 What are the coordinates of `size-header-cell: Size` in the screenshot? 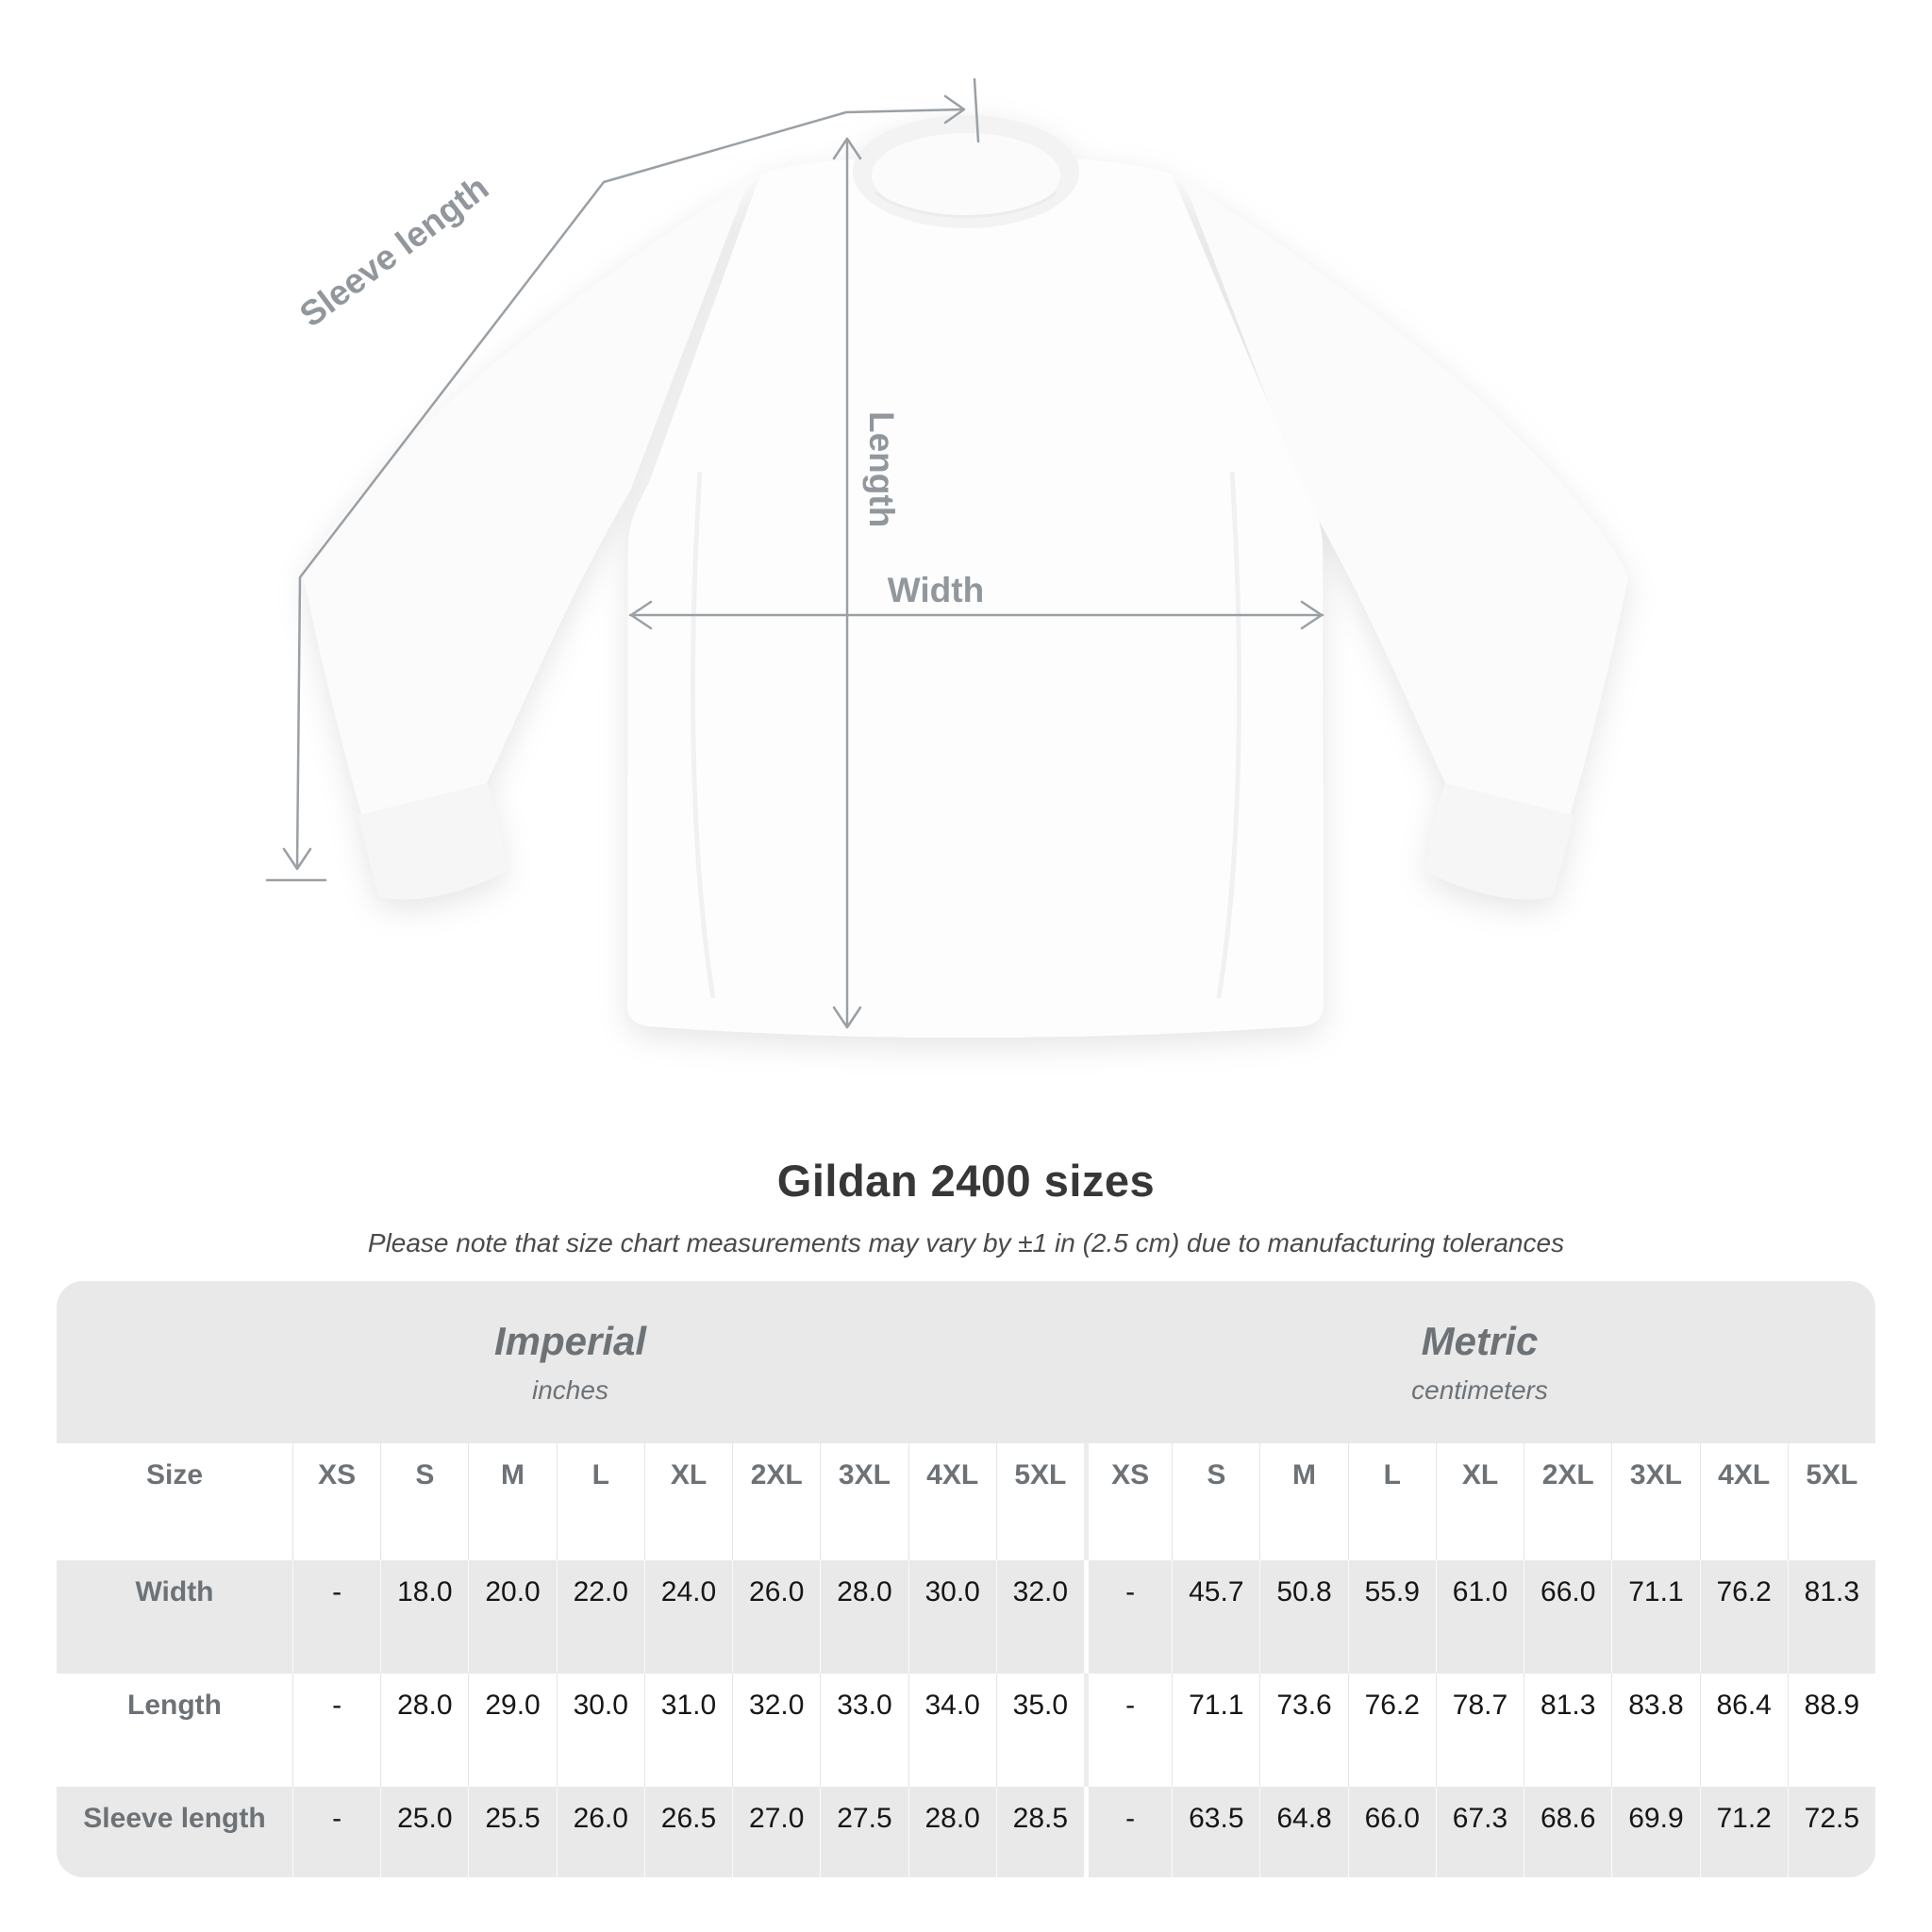 It's located at (175, 1501).